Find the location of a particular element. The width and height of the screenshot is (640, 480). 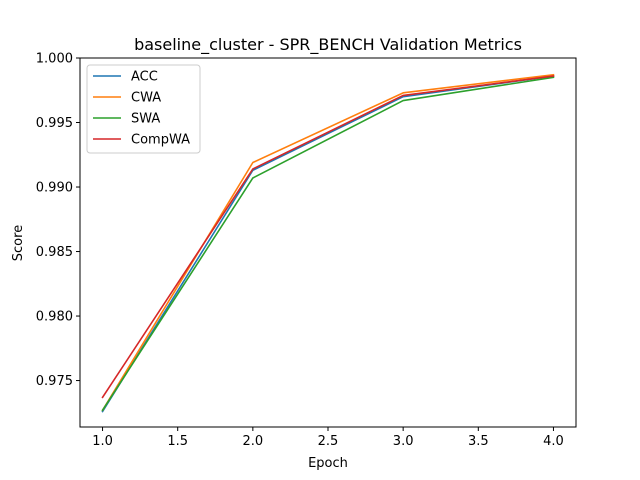

x-axis-ticks: 1.0 1.5 2.0 2.5 3.0 3.5 4.0 is located at coordinates (328, 438).